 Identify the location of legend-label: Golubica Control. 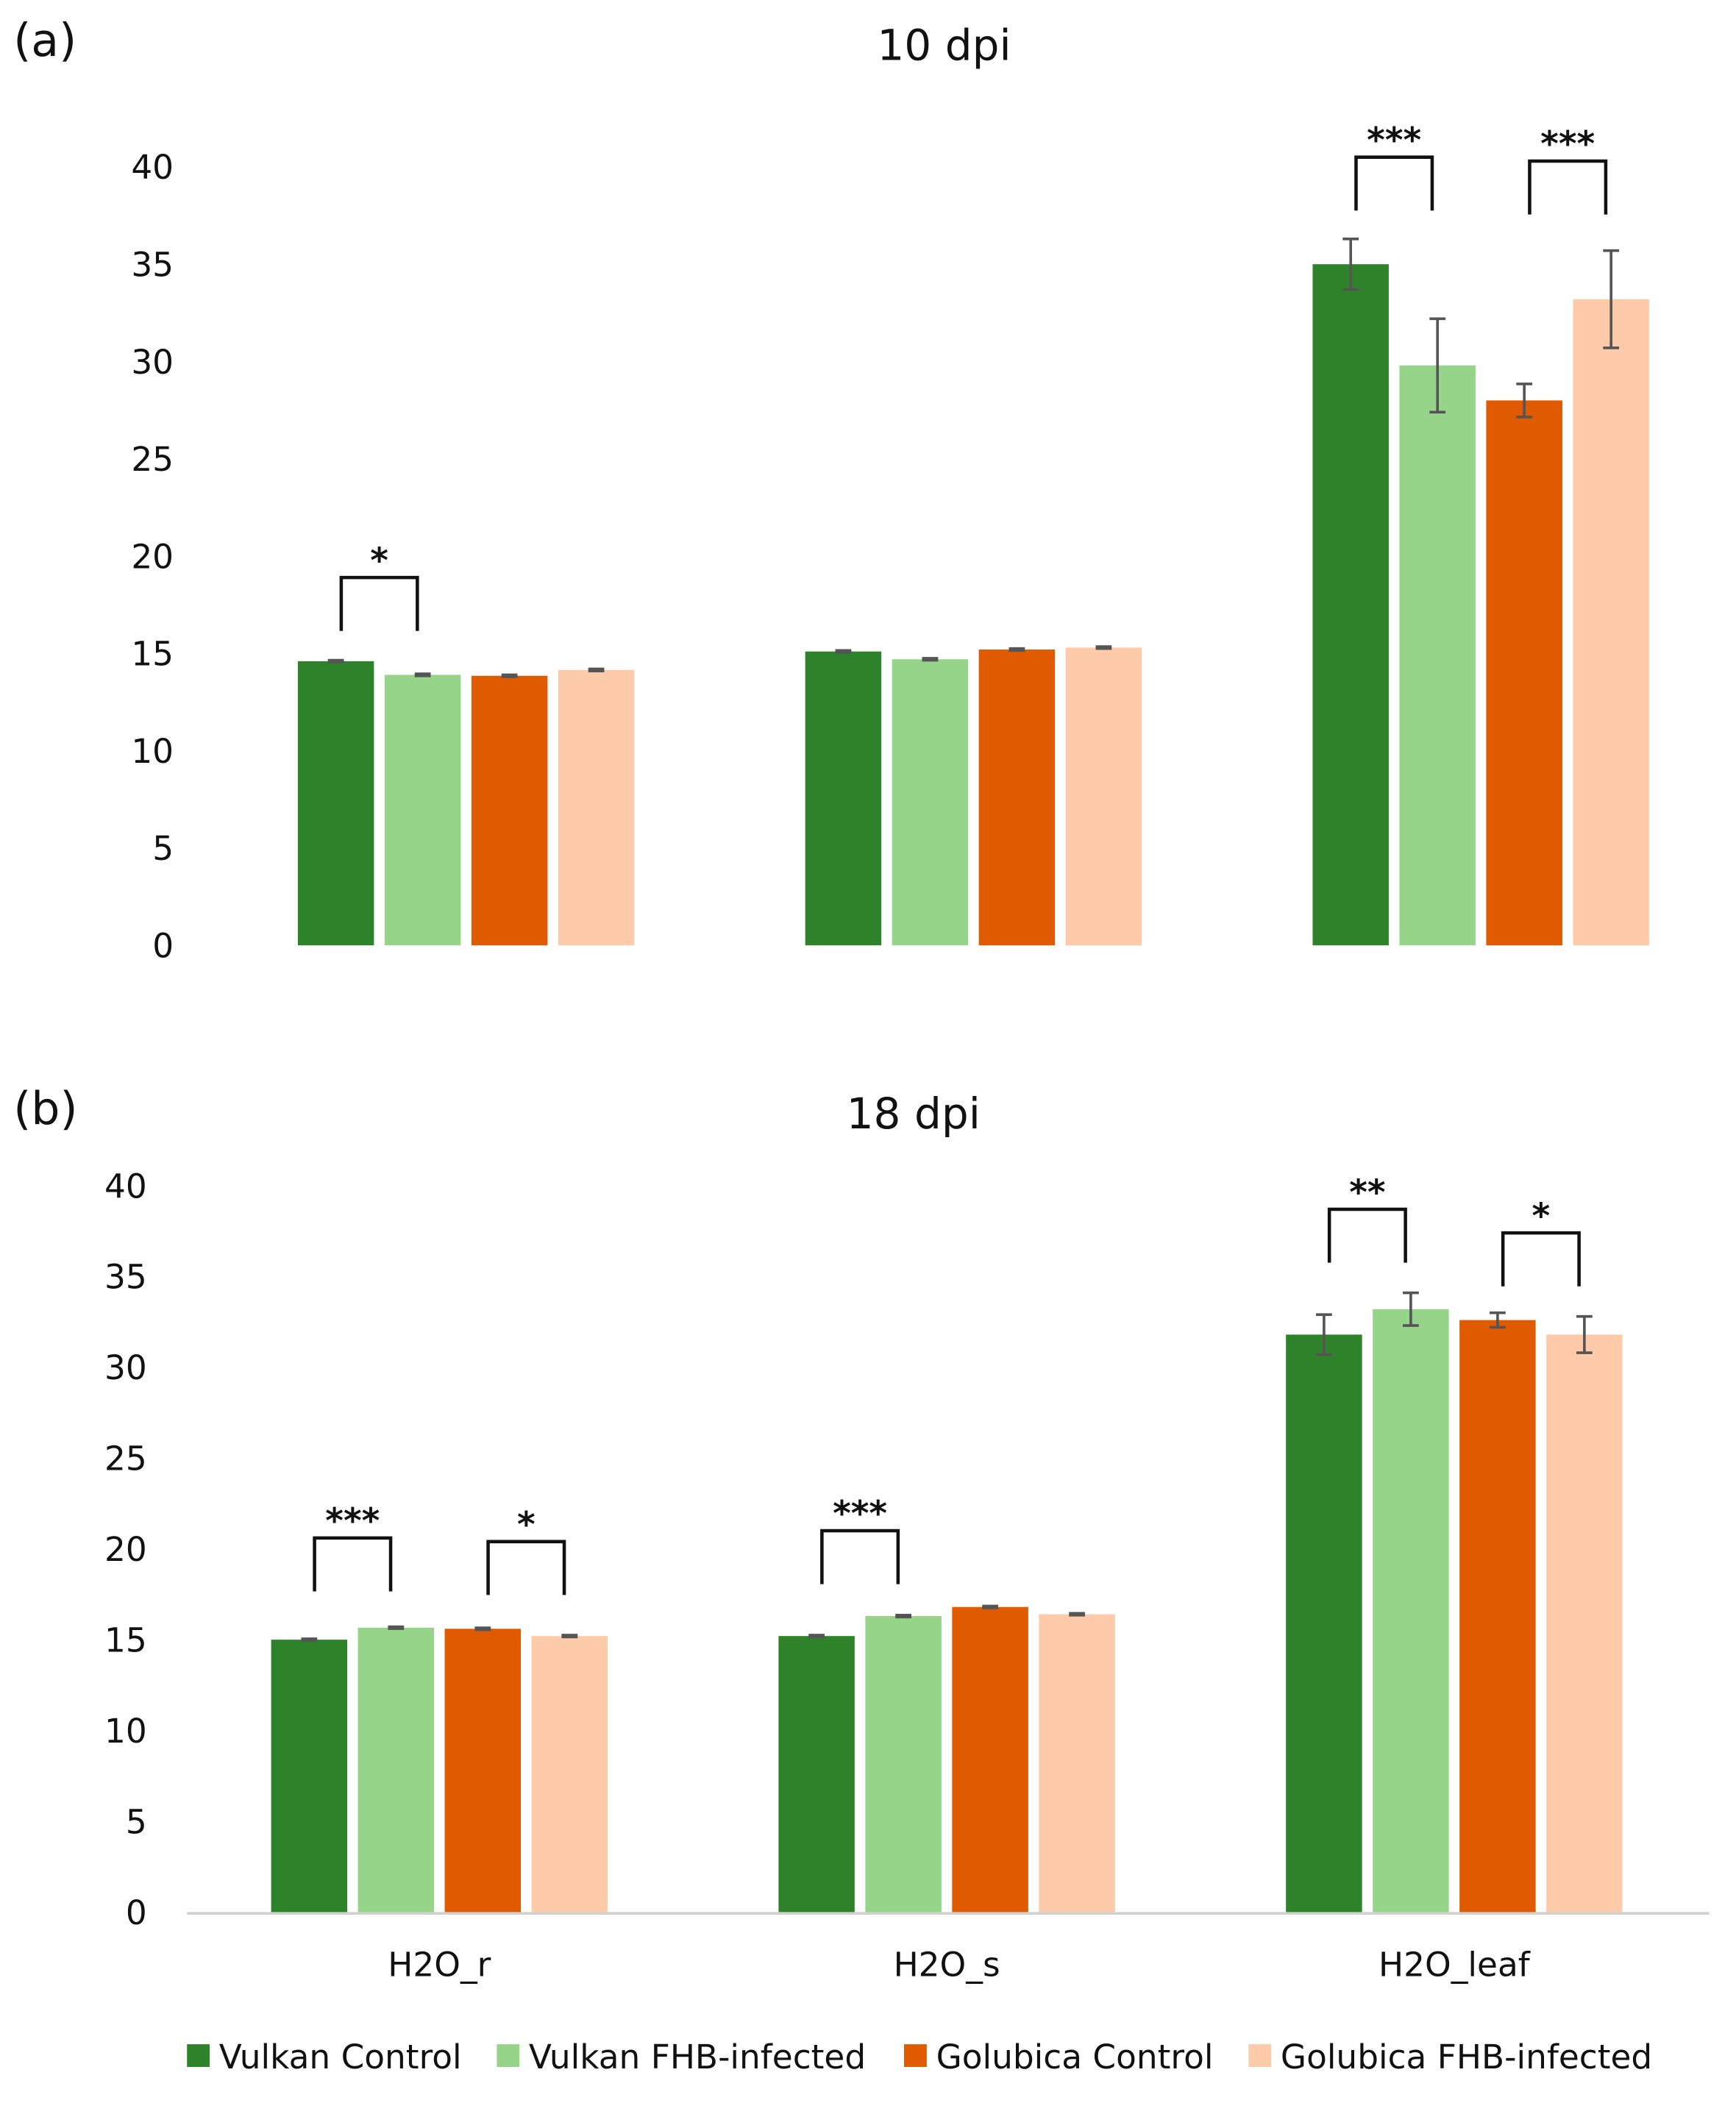
(1075, 2057).